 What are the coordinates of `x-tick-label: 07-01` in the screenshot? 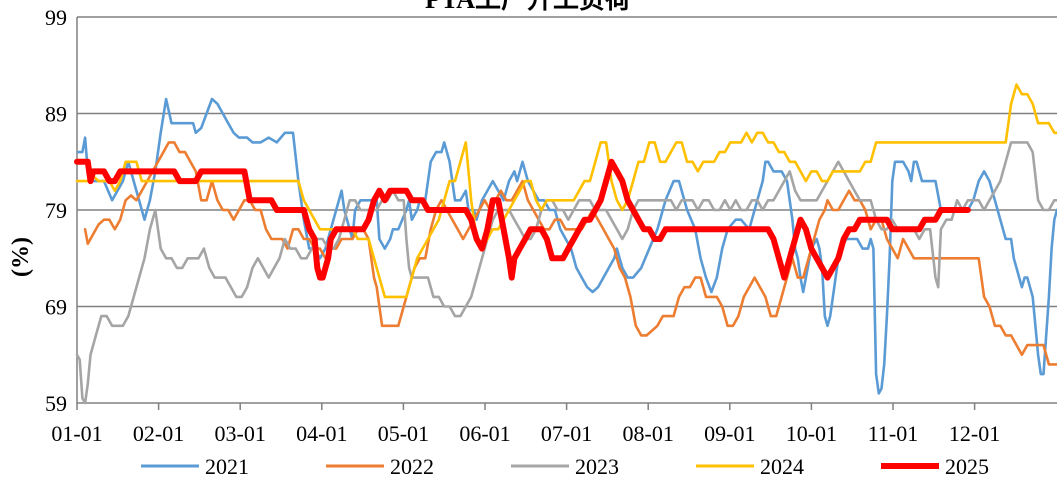 It's located at (566, 433).